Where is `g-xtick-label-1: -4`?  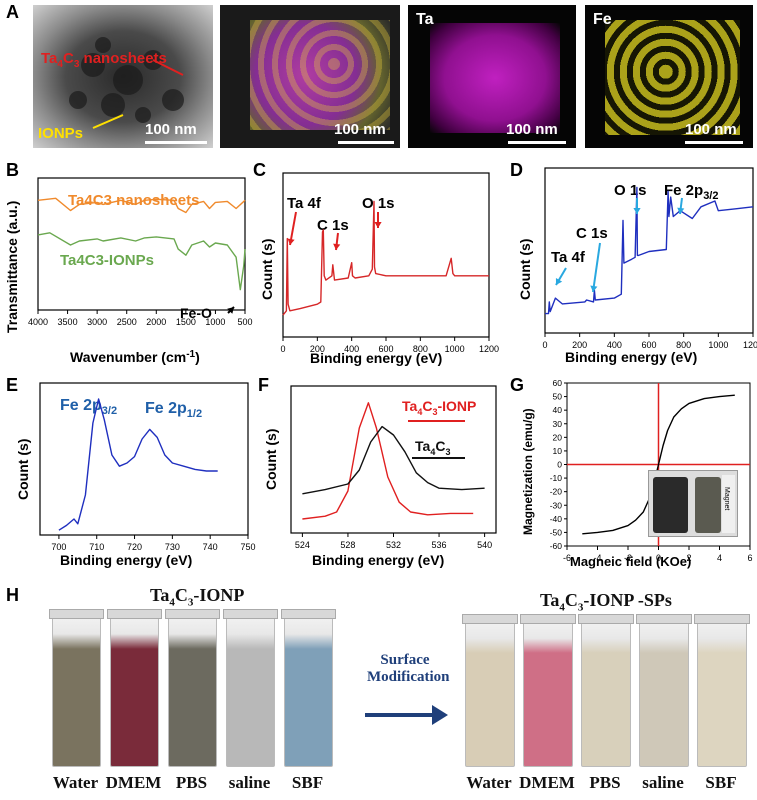 g-xtick-label-1: -4 is located at coordinates (597, 558).